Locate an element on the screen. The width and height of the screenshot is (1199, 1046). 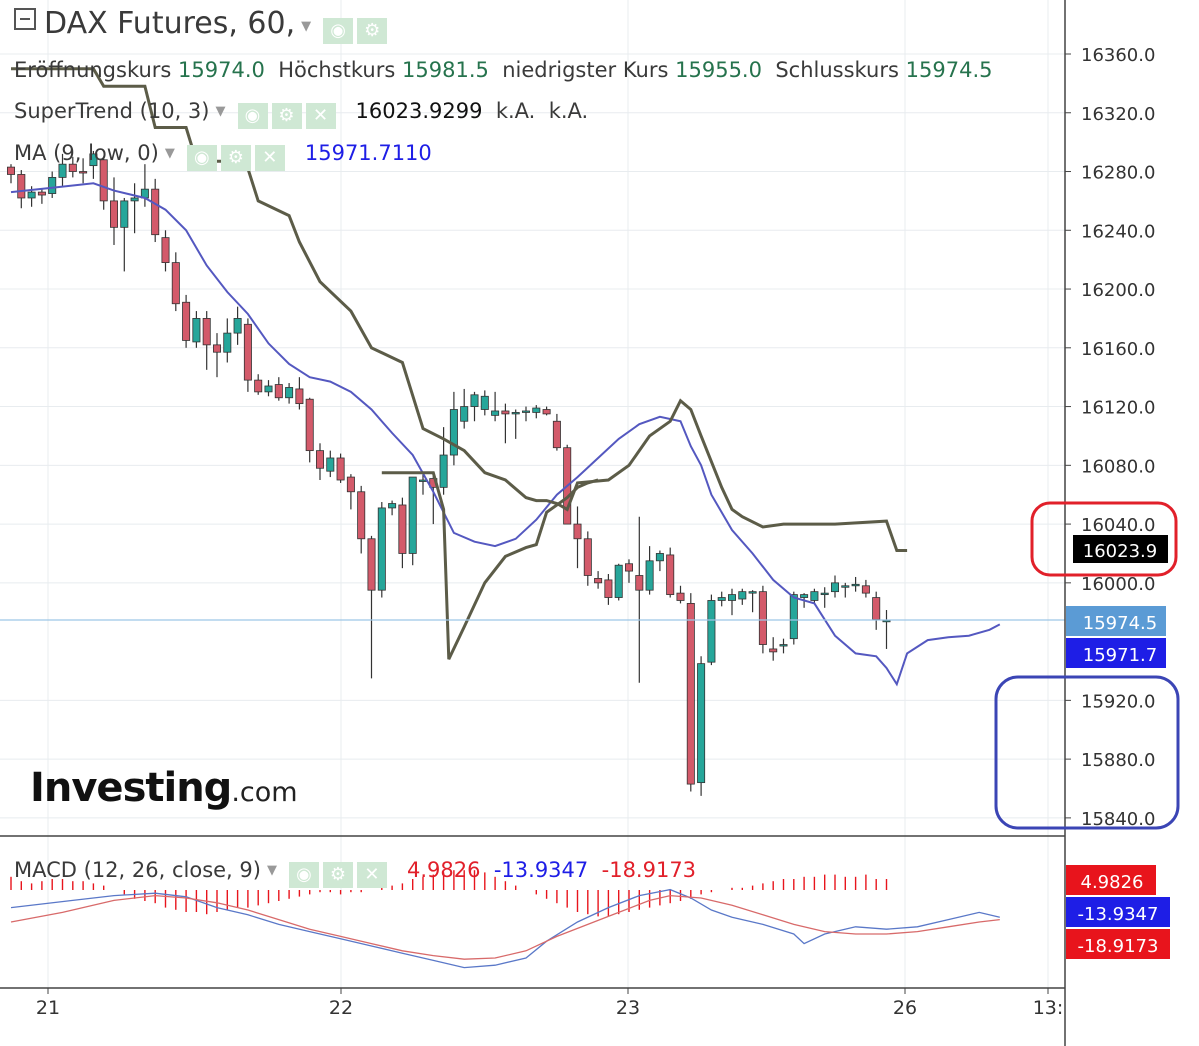
chart-title-bar: DAX Futures, 60, ▼ ◉ ⚙ is located at coordinates (201, 25).